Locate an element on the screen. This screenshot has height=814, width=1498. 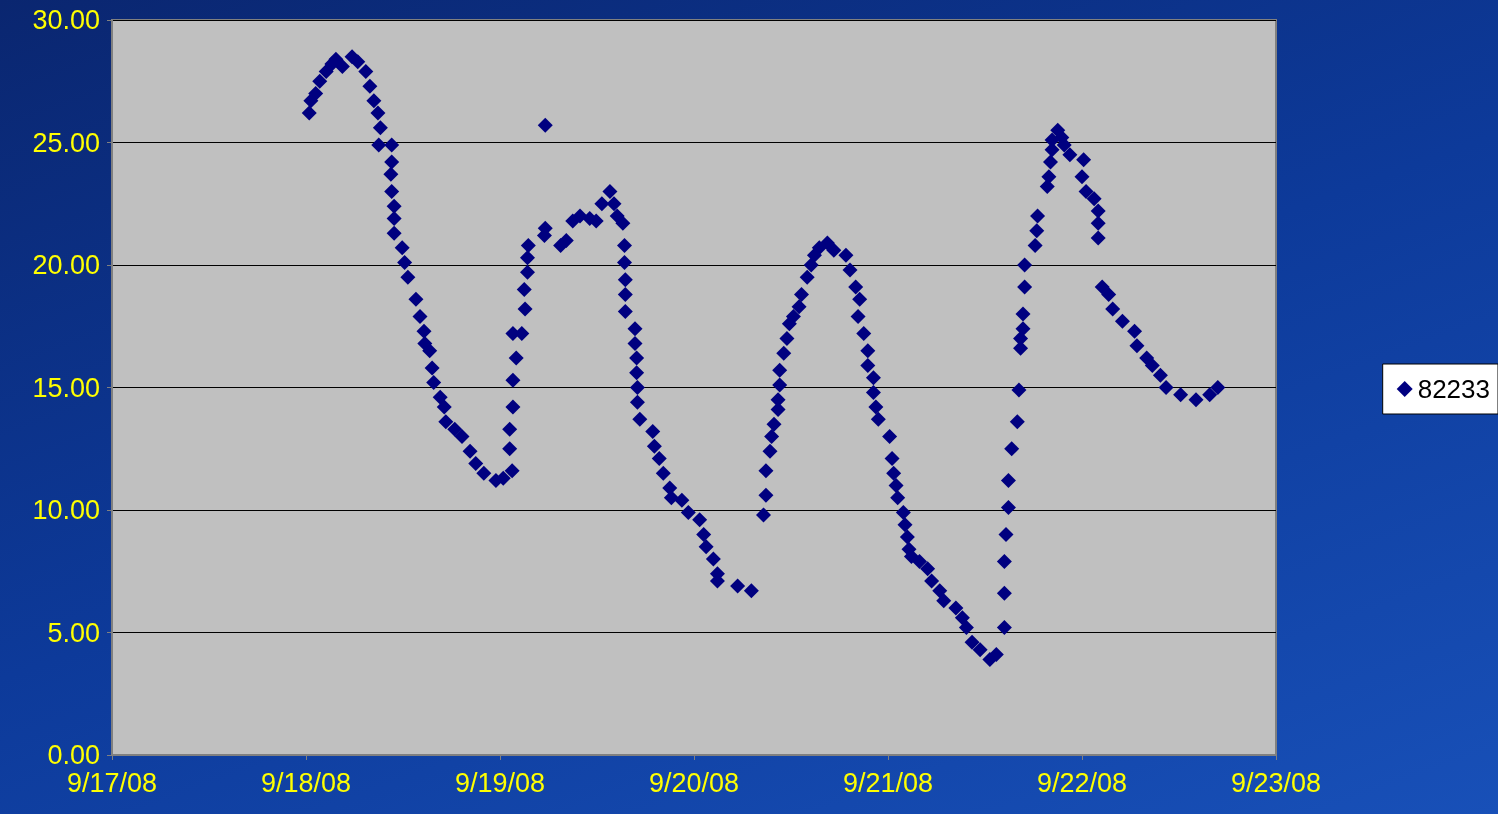
x-tick-label: 9/19/08 is located at coordinates (500, 782).